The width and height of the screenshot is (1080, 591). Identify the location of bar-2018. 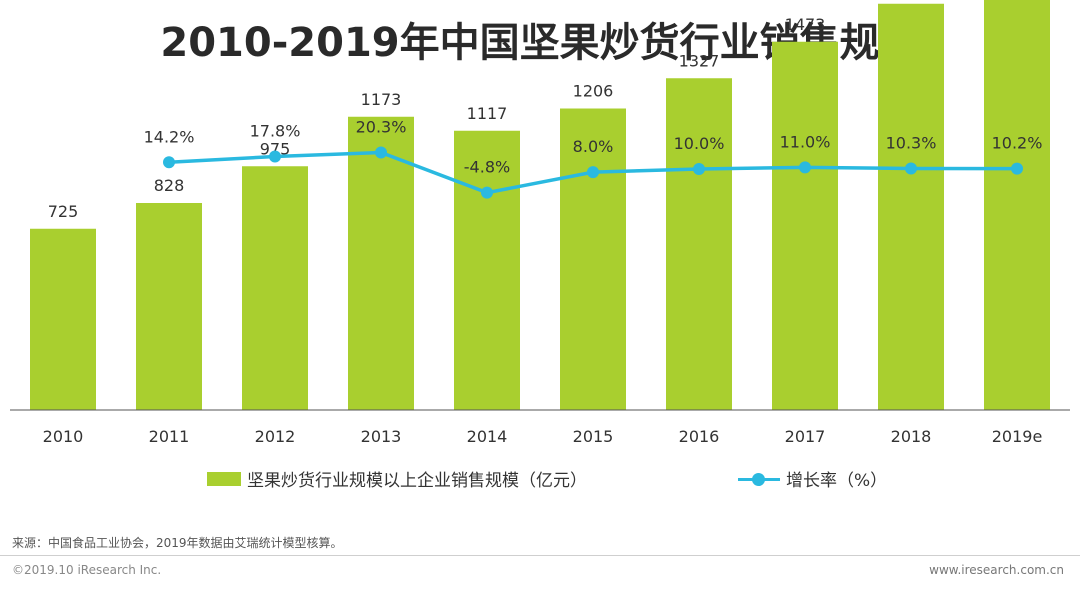
(911, 206).